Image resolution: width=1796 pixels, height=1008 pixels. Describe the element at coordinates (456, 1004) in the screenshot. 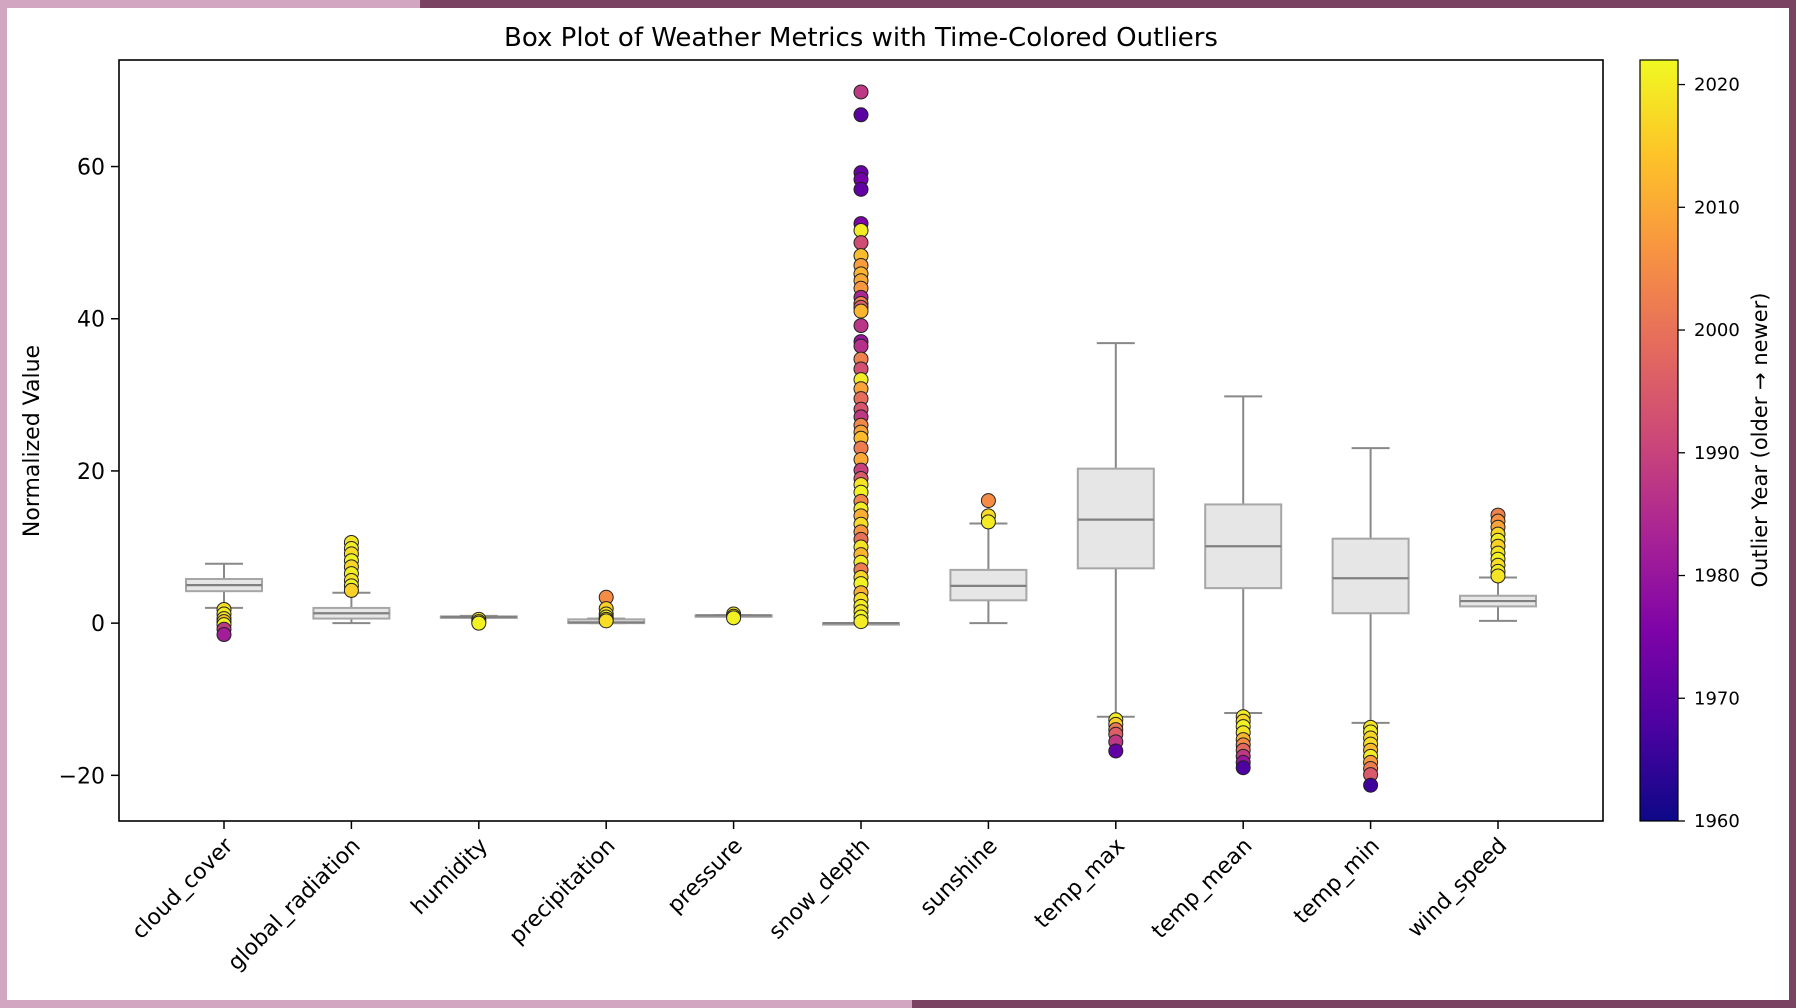

I see `frame-bottom-left` at that location.